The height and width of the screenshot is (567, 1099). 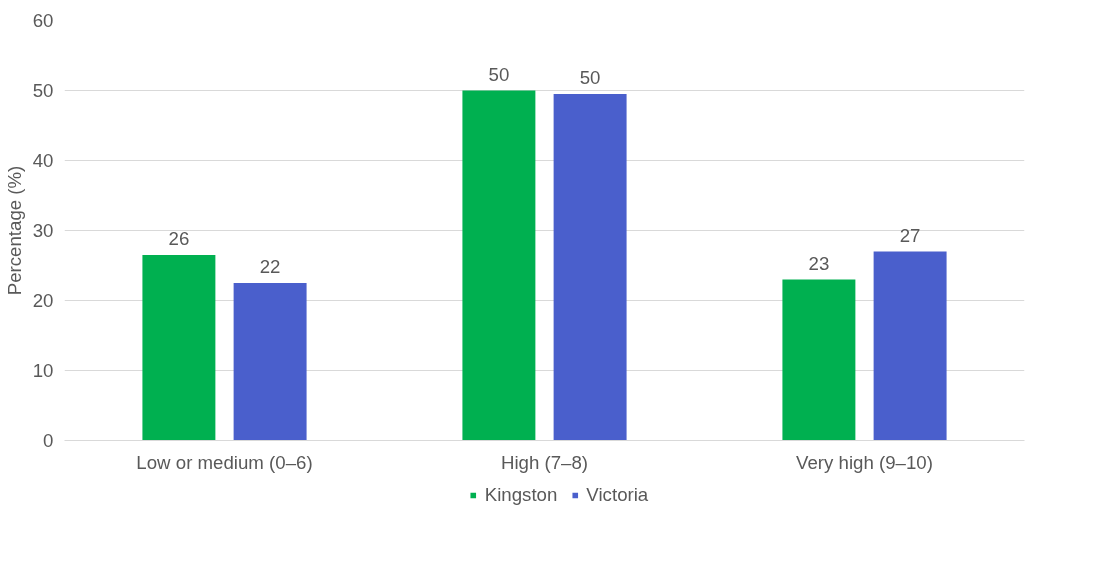 What do you see at coordinates (179, 238) in the screenshot?
I see `data-label: 26` at bounding box center [179, 238].